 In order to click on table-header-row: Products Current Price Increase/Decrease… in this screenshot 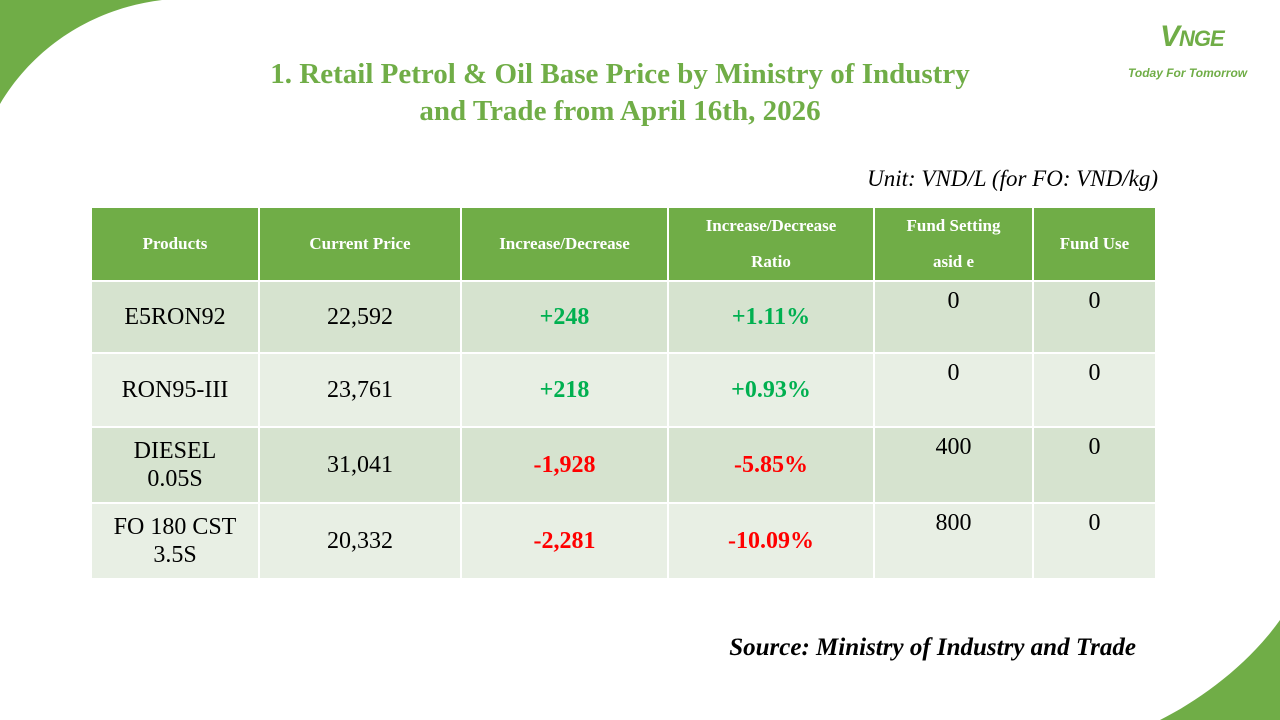, I will do `click(623, 244)`.